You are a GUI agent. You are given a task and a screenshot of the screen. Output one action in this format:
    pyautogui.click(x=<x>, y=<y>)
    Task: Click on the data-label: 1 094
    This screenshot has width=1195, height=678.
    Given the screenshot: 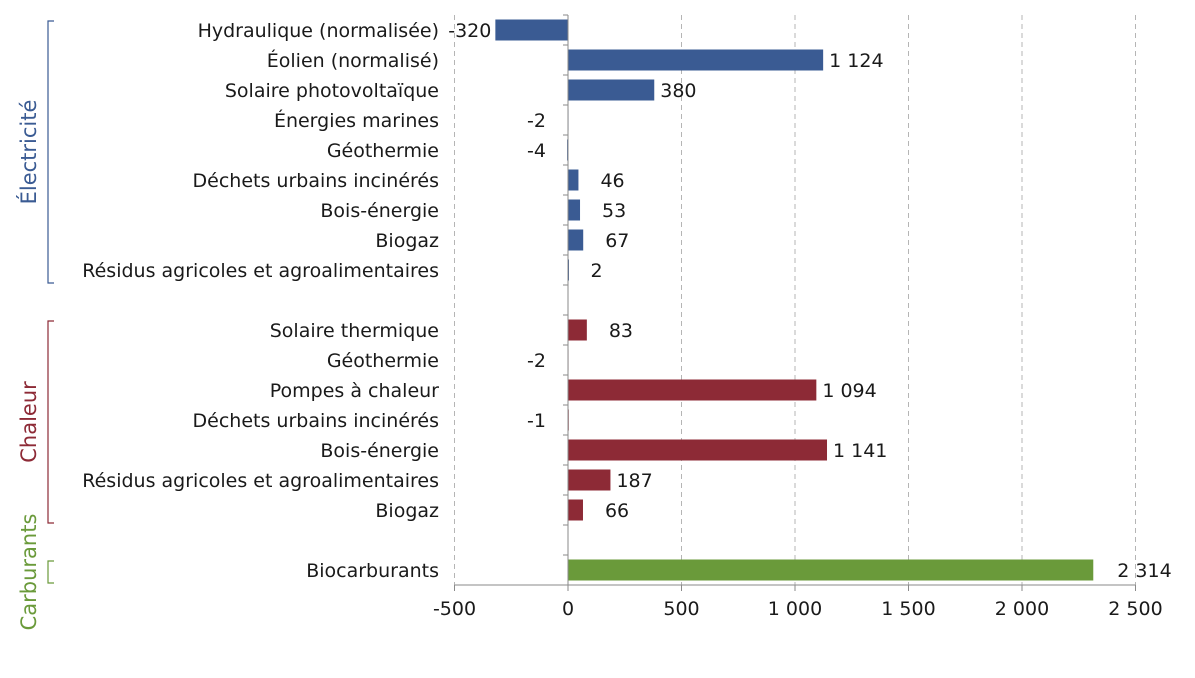 What is the action you would take?
    pyautogui.click(x=849, y=391)
    